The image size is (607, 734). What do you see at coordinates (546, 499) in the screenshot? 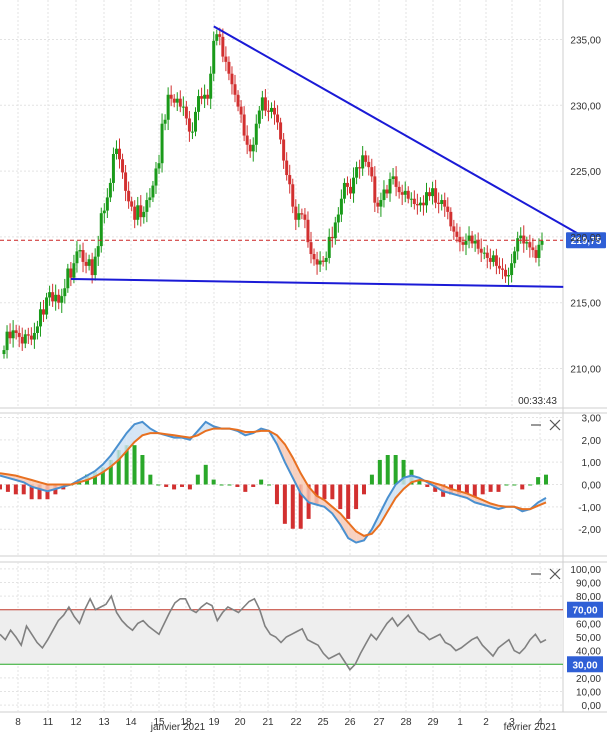
I see `panel-controls` at bounding box center [546, 499].